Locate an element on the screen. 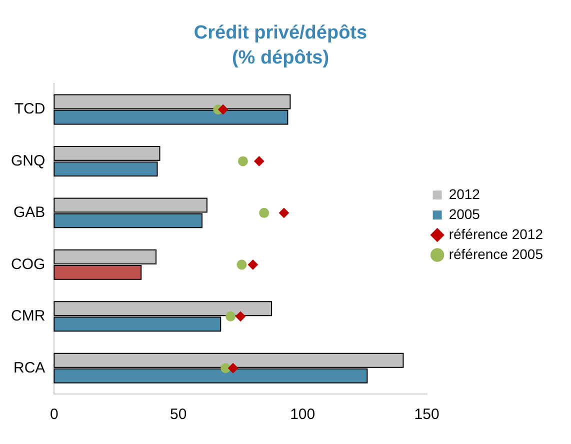 This screenshot has height=444, width=571. y-tick-label: GNQ is located at coordinates (28, 161).